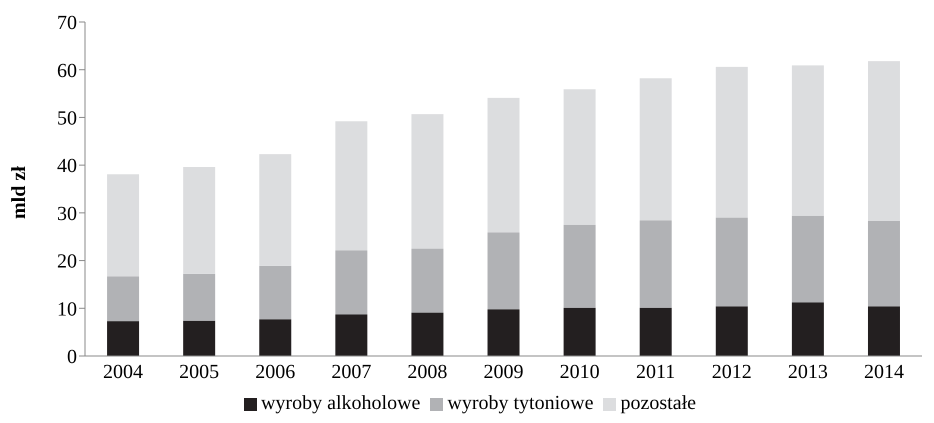 The height and width of the screenshot is (423, 934). Describe the element at coordinates (427, 372) in the screenshot. I see `x-tick-label: 2008` at that location.